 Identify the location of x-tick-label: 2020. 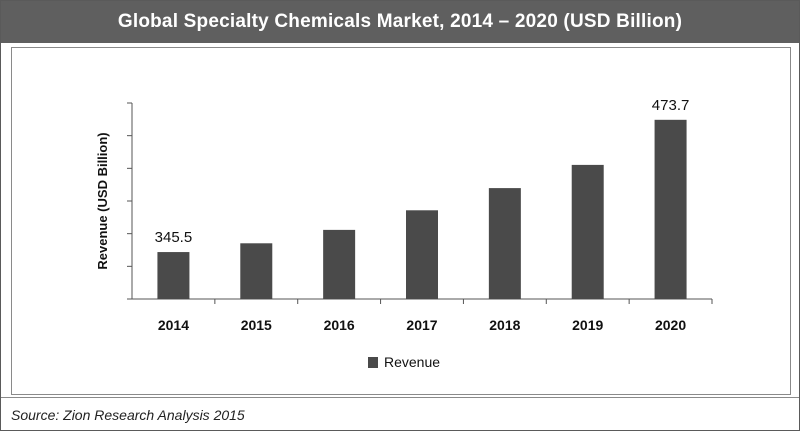
(670, 325).